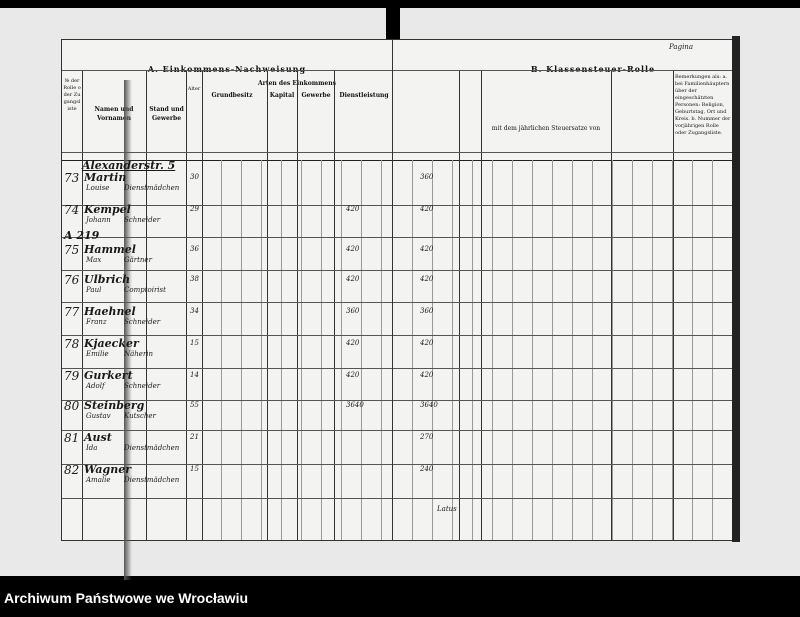  Describe the element at coordinates (194, 209) in the screenshot. I see `age: 29` at that location.